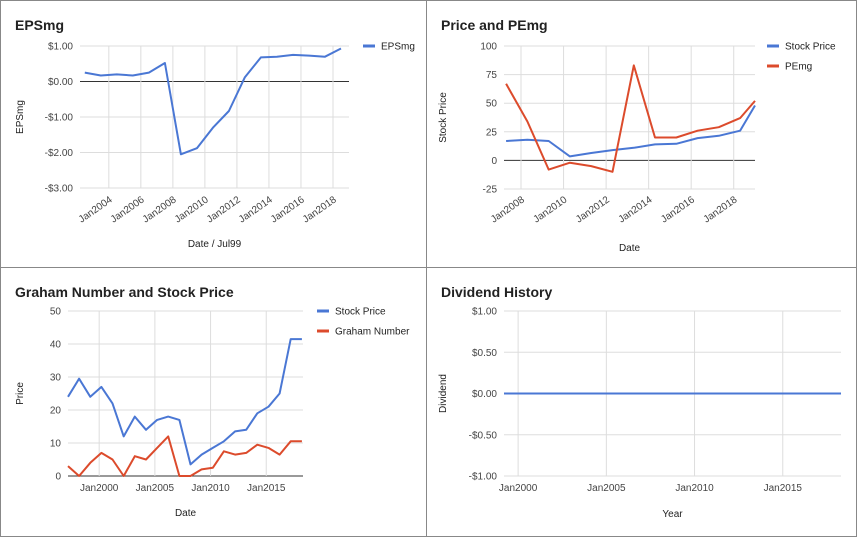 This screenshot has height=538, width=857. Describe the element at coordinates (672, 514) in the screenshot. I see `x-axis-title: Year` at that location.